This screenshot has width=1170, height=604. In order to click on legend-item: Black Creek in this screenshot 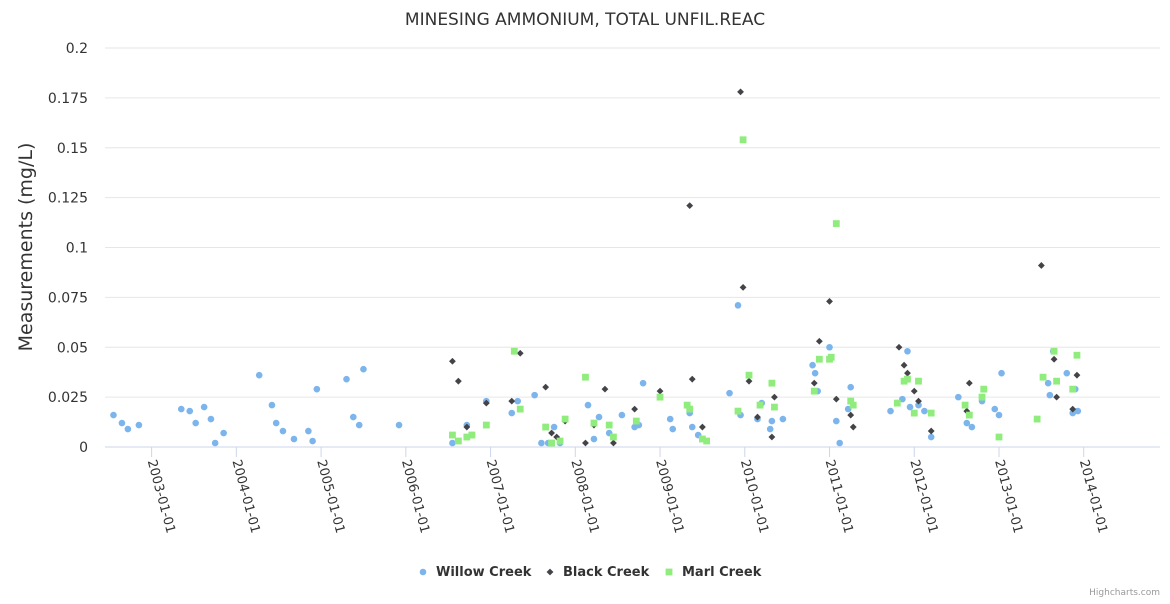, I will do `click(598, 572)`.